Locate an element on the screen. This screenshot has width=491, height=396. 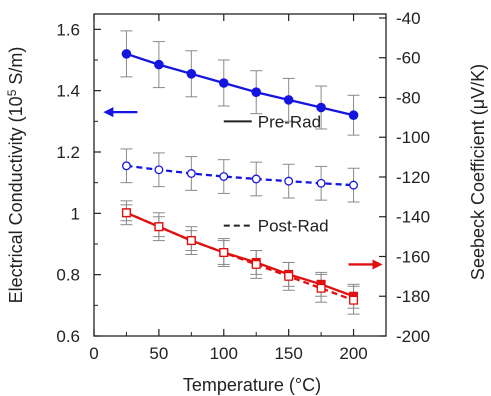
y-left-axis-title: Electrical Conductivity (105 S/m) is located at coordinates (15, 175).